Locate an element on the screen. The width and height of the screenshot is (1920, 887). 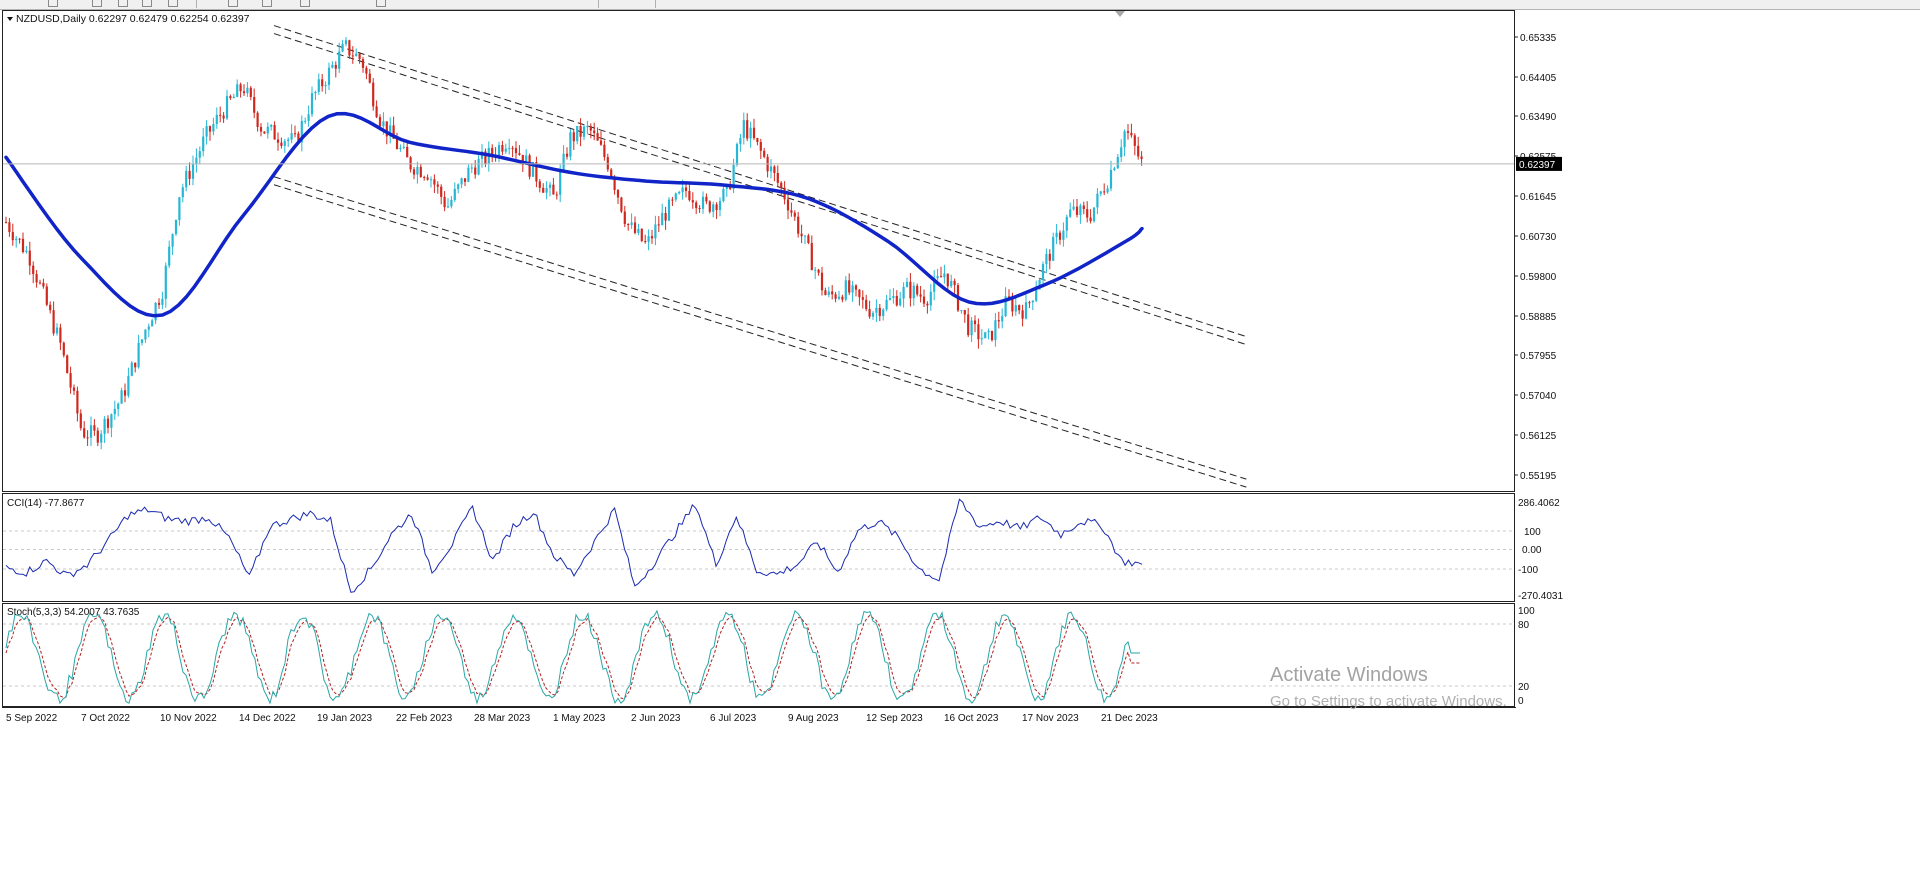
time-label: 21 Dec 2023 is located at coordinates (1129, 718).